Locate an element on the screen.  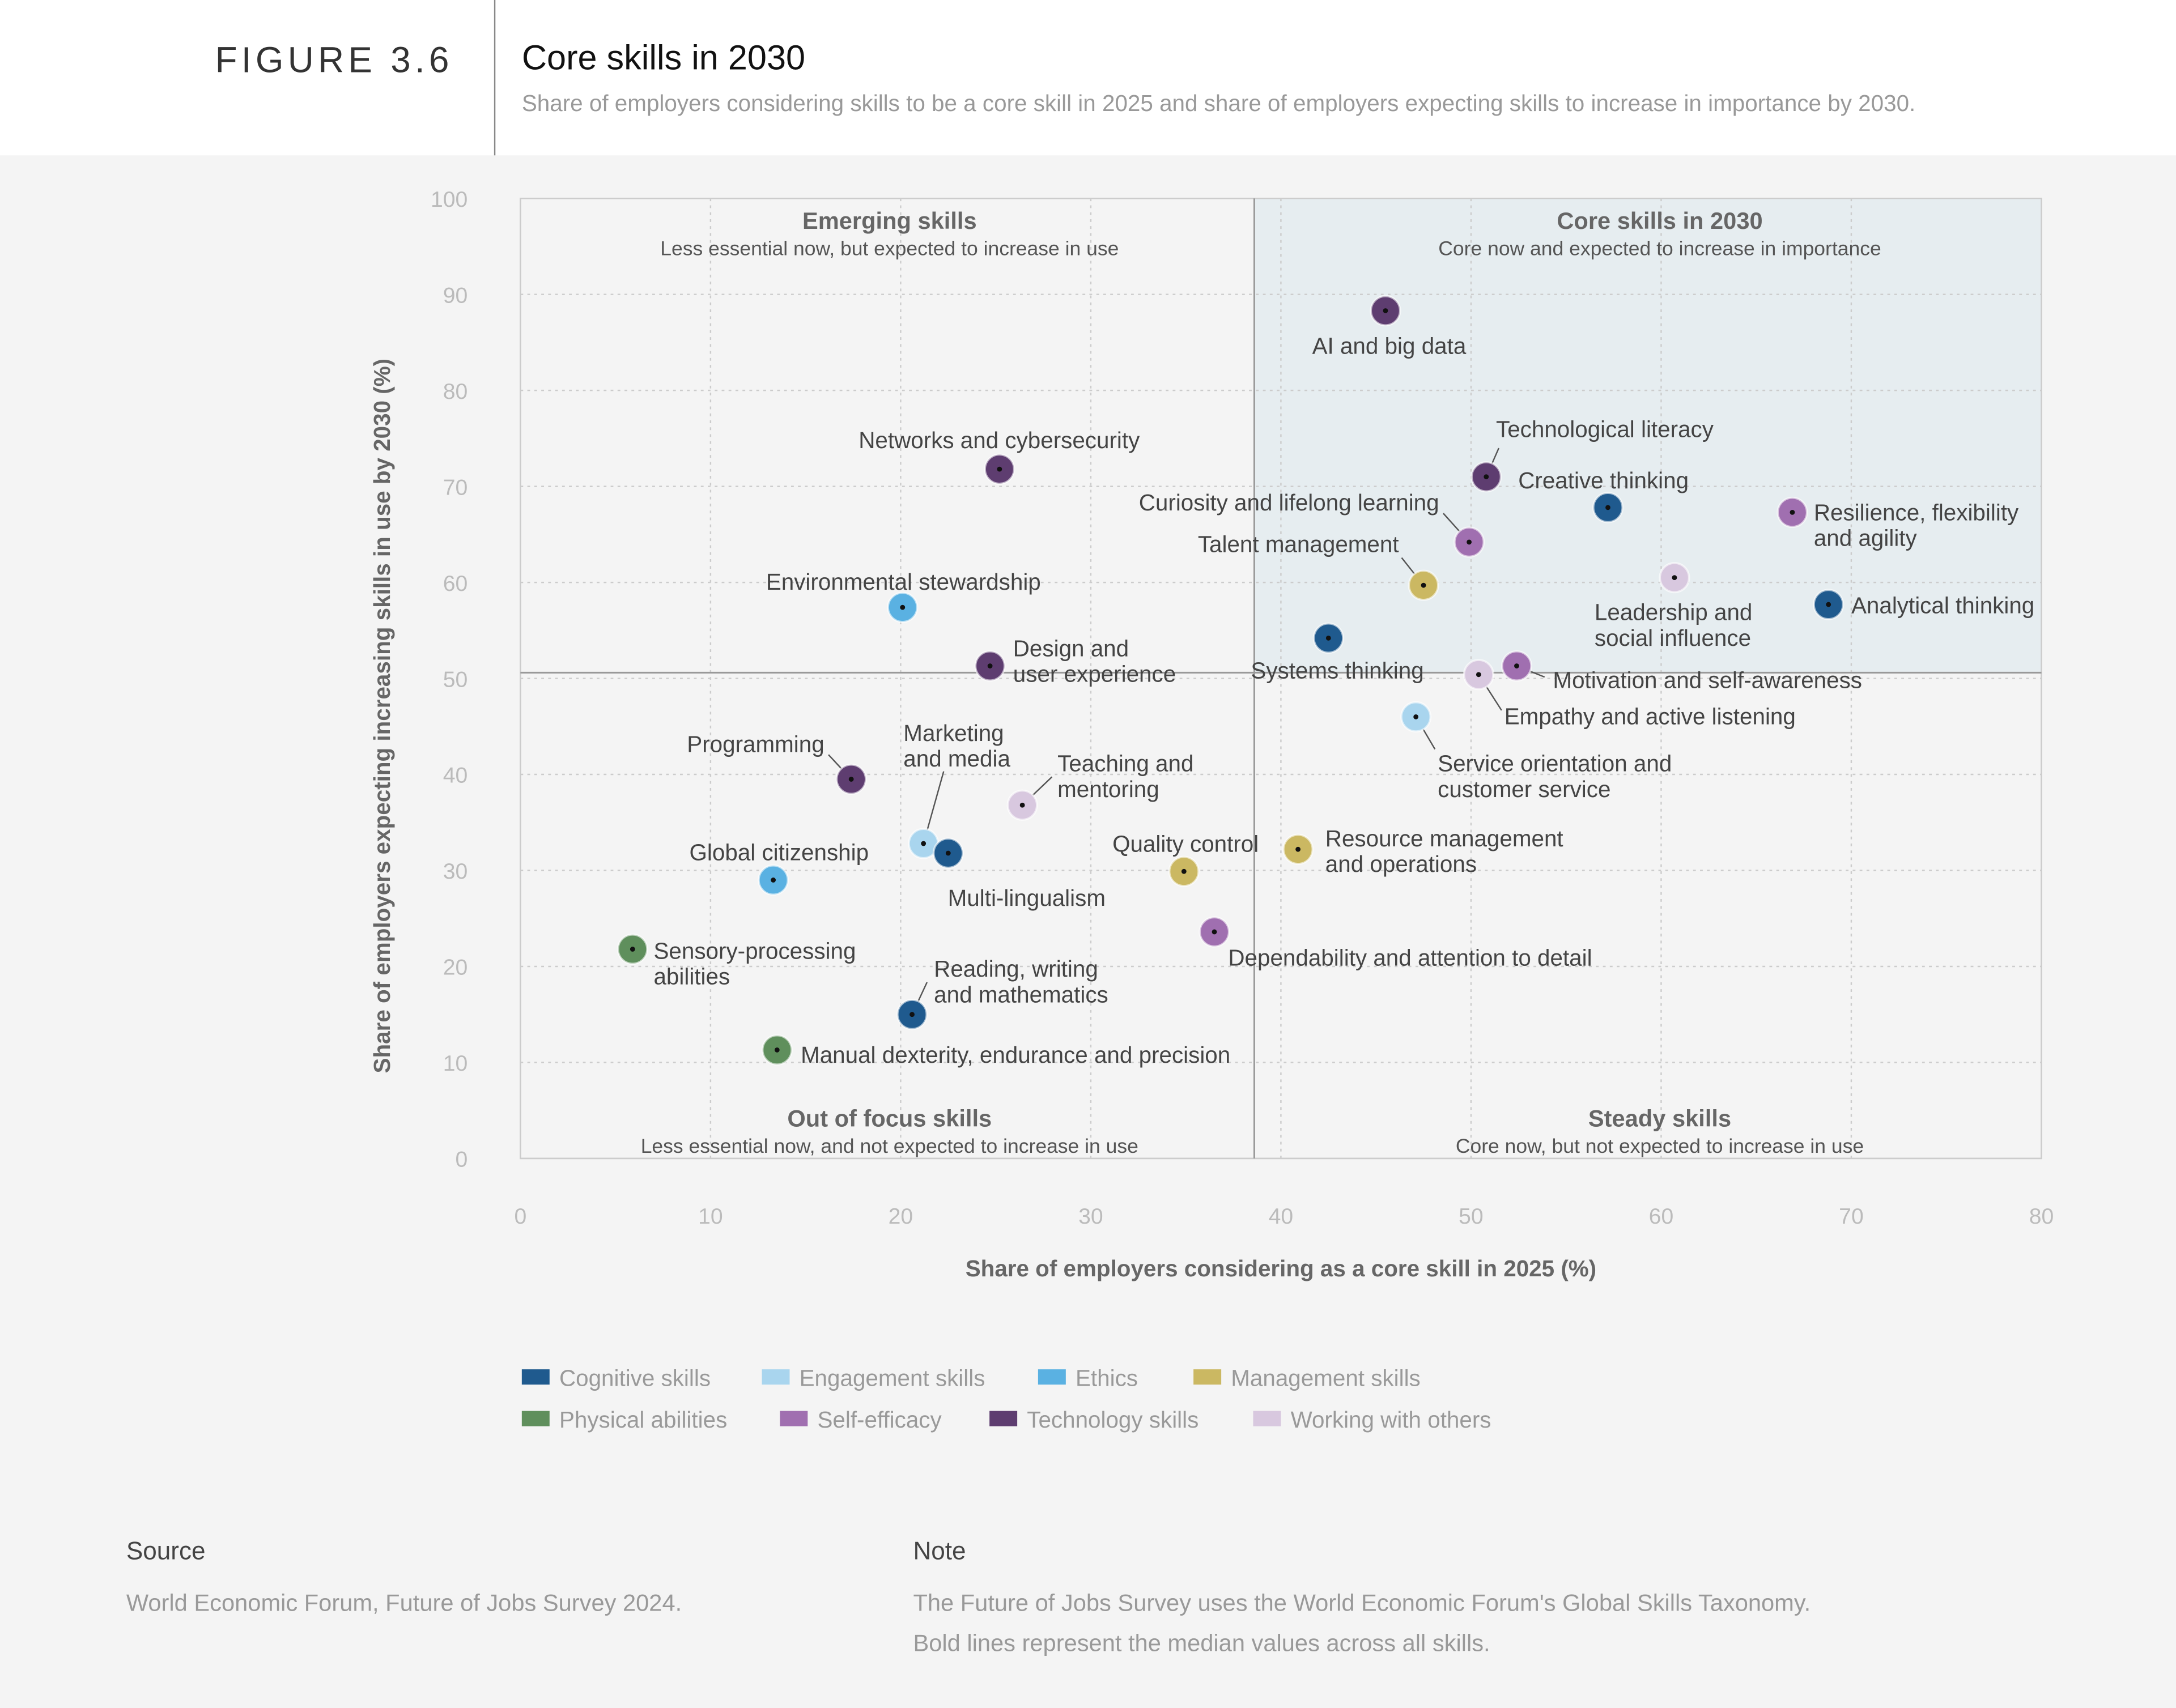
legend-label: Ethics is located at coordinates (1107, 1378).